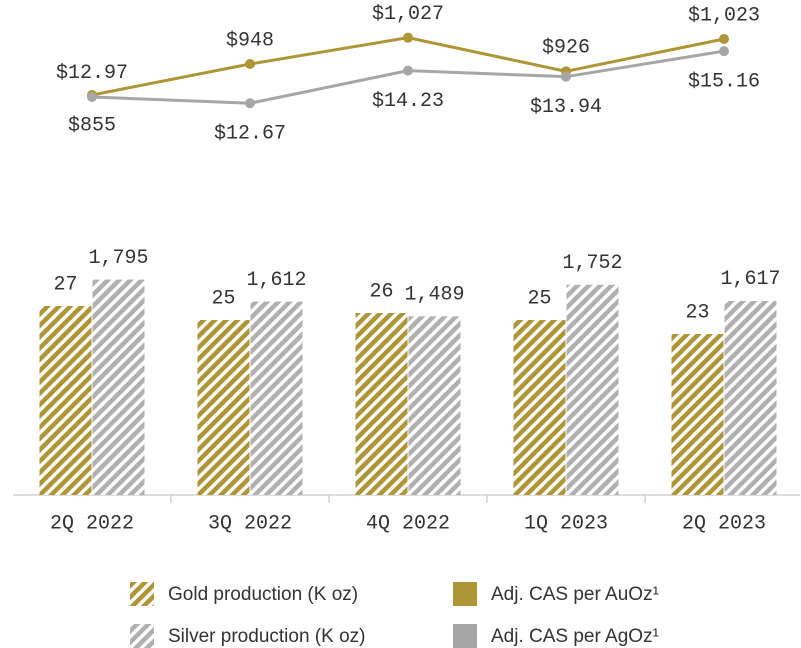  I want to click on x-tick-label: 2Q 2023, so click(724, 523).